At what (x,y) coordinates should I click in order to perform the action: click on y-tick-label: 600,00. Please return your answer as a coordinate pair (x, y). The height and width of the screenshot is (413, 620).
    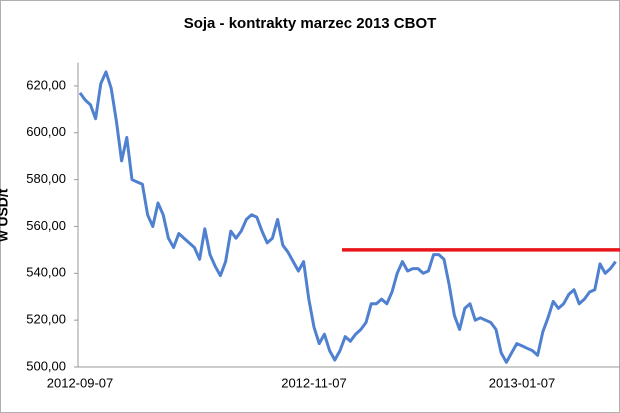
    Looking at the image, I should click on (46, 131).